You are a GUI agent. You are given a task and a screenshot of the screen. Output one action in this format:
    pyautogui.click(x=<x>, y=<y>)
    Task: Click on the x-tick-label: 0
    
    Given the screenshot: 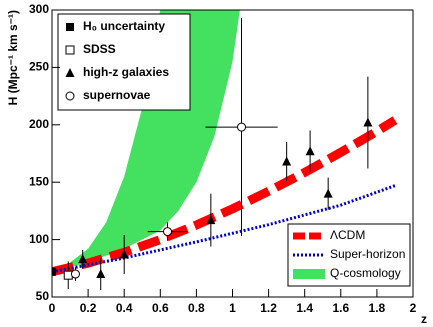 What is the action you would take?
    pyautogui.click(x=52, y=308)
    